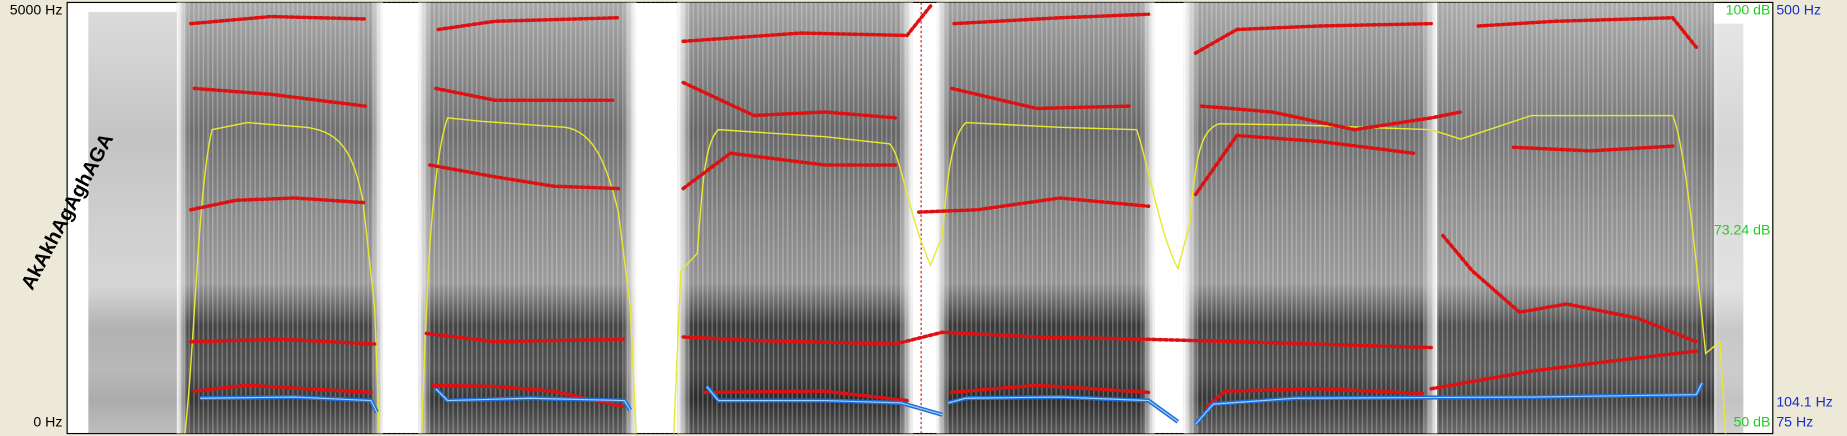 This screenshot has width=1847, height=436. I want to click on pitch-curve, so click(952, 403).